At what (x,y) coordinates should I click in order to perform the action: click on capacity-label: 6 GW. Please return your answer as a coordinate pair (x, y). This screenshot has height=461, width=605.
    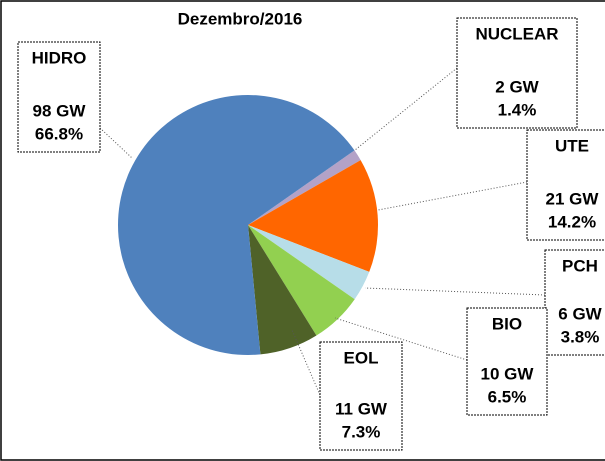
    Looking at the image, I should click on (580, 313).